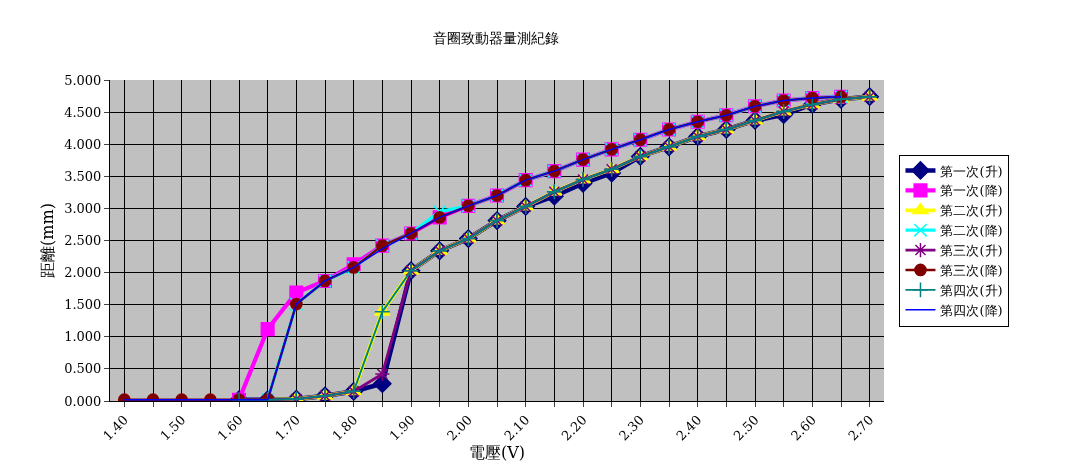 Image resolution: width=1079 pixels, height=471 pixels. What do you see at coordinates (971, 251) in the screenshot?
I see `legend-label: 第三次(升)` at bounding box center [971, 251].